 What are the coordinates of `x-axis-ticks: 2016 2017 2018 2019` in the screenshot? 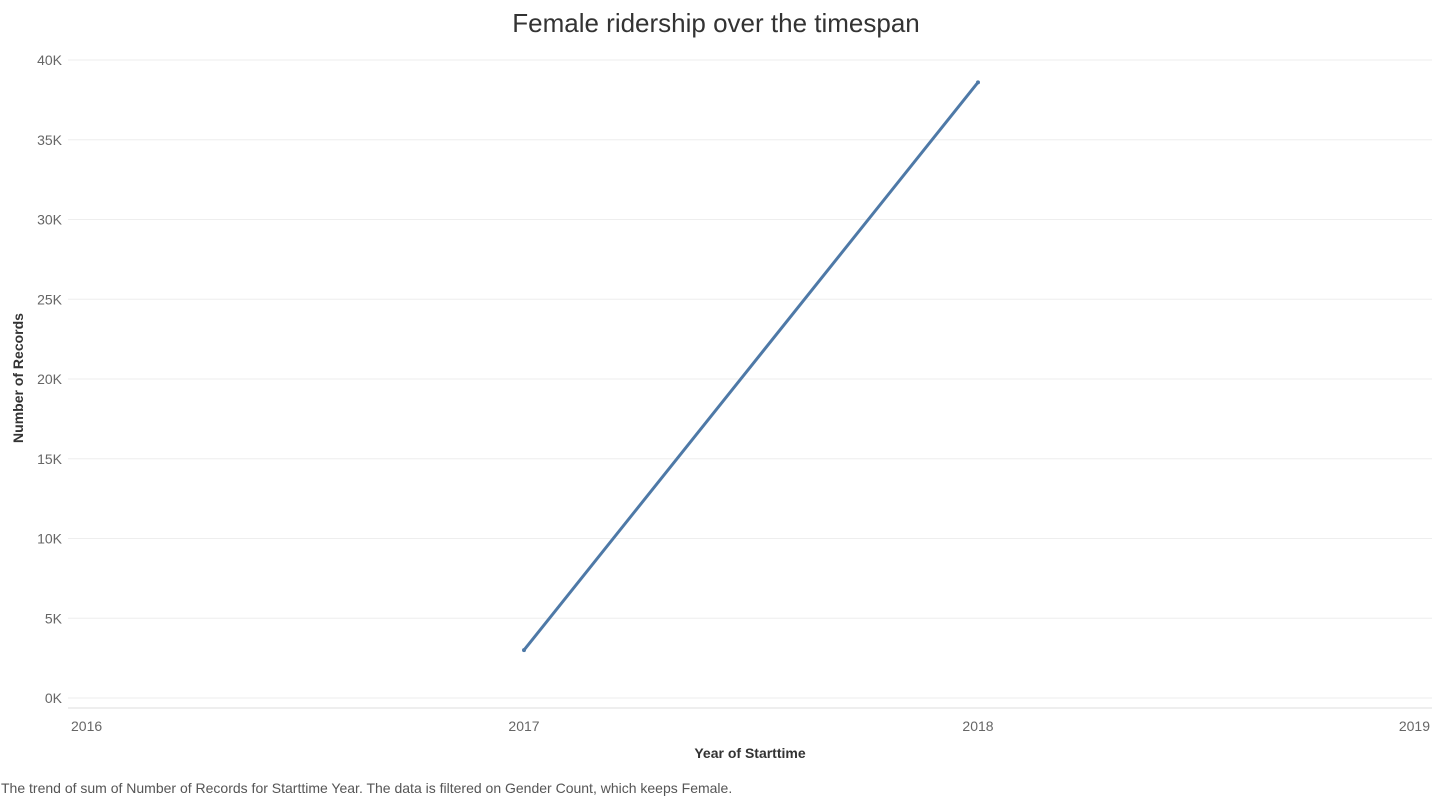 It's located at (750, 726).